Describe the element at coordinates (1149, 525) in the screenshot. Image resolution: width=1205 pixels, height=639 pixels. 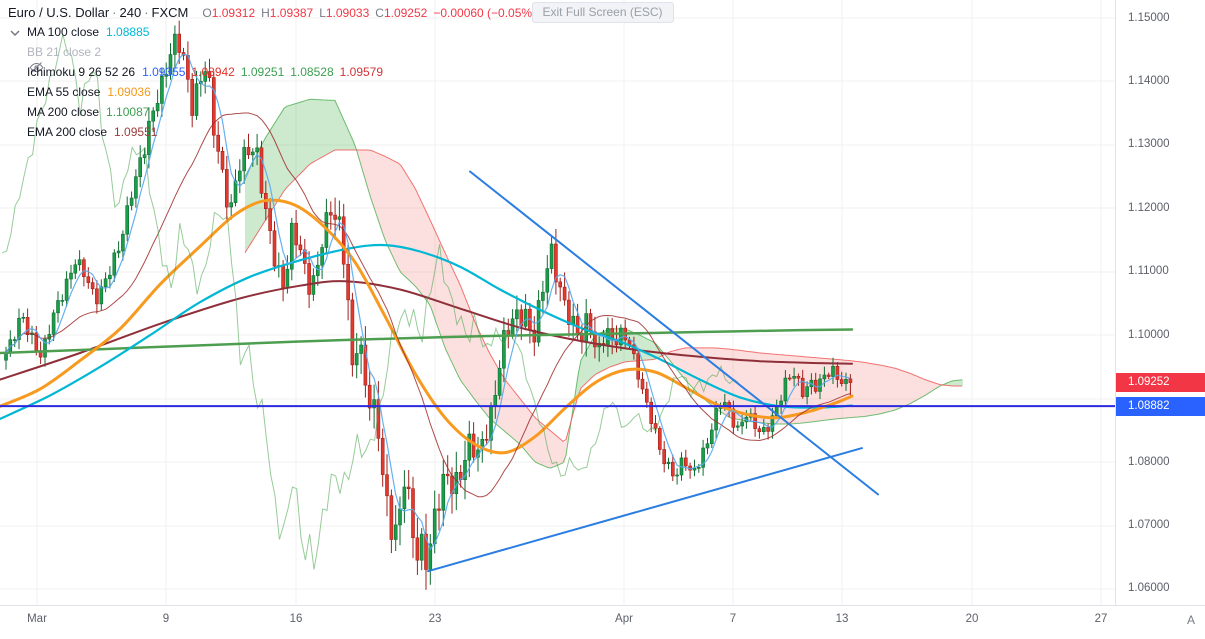
I see `price-axis-label: 1.07000` at that location.